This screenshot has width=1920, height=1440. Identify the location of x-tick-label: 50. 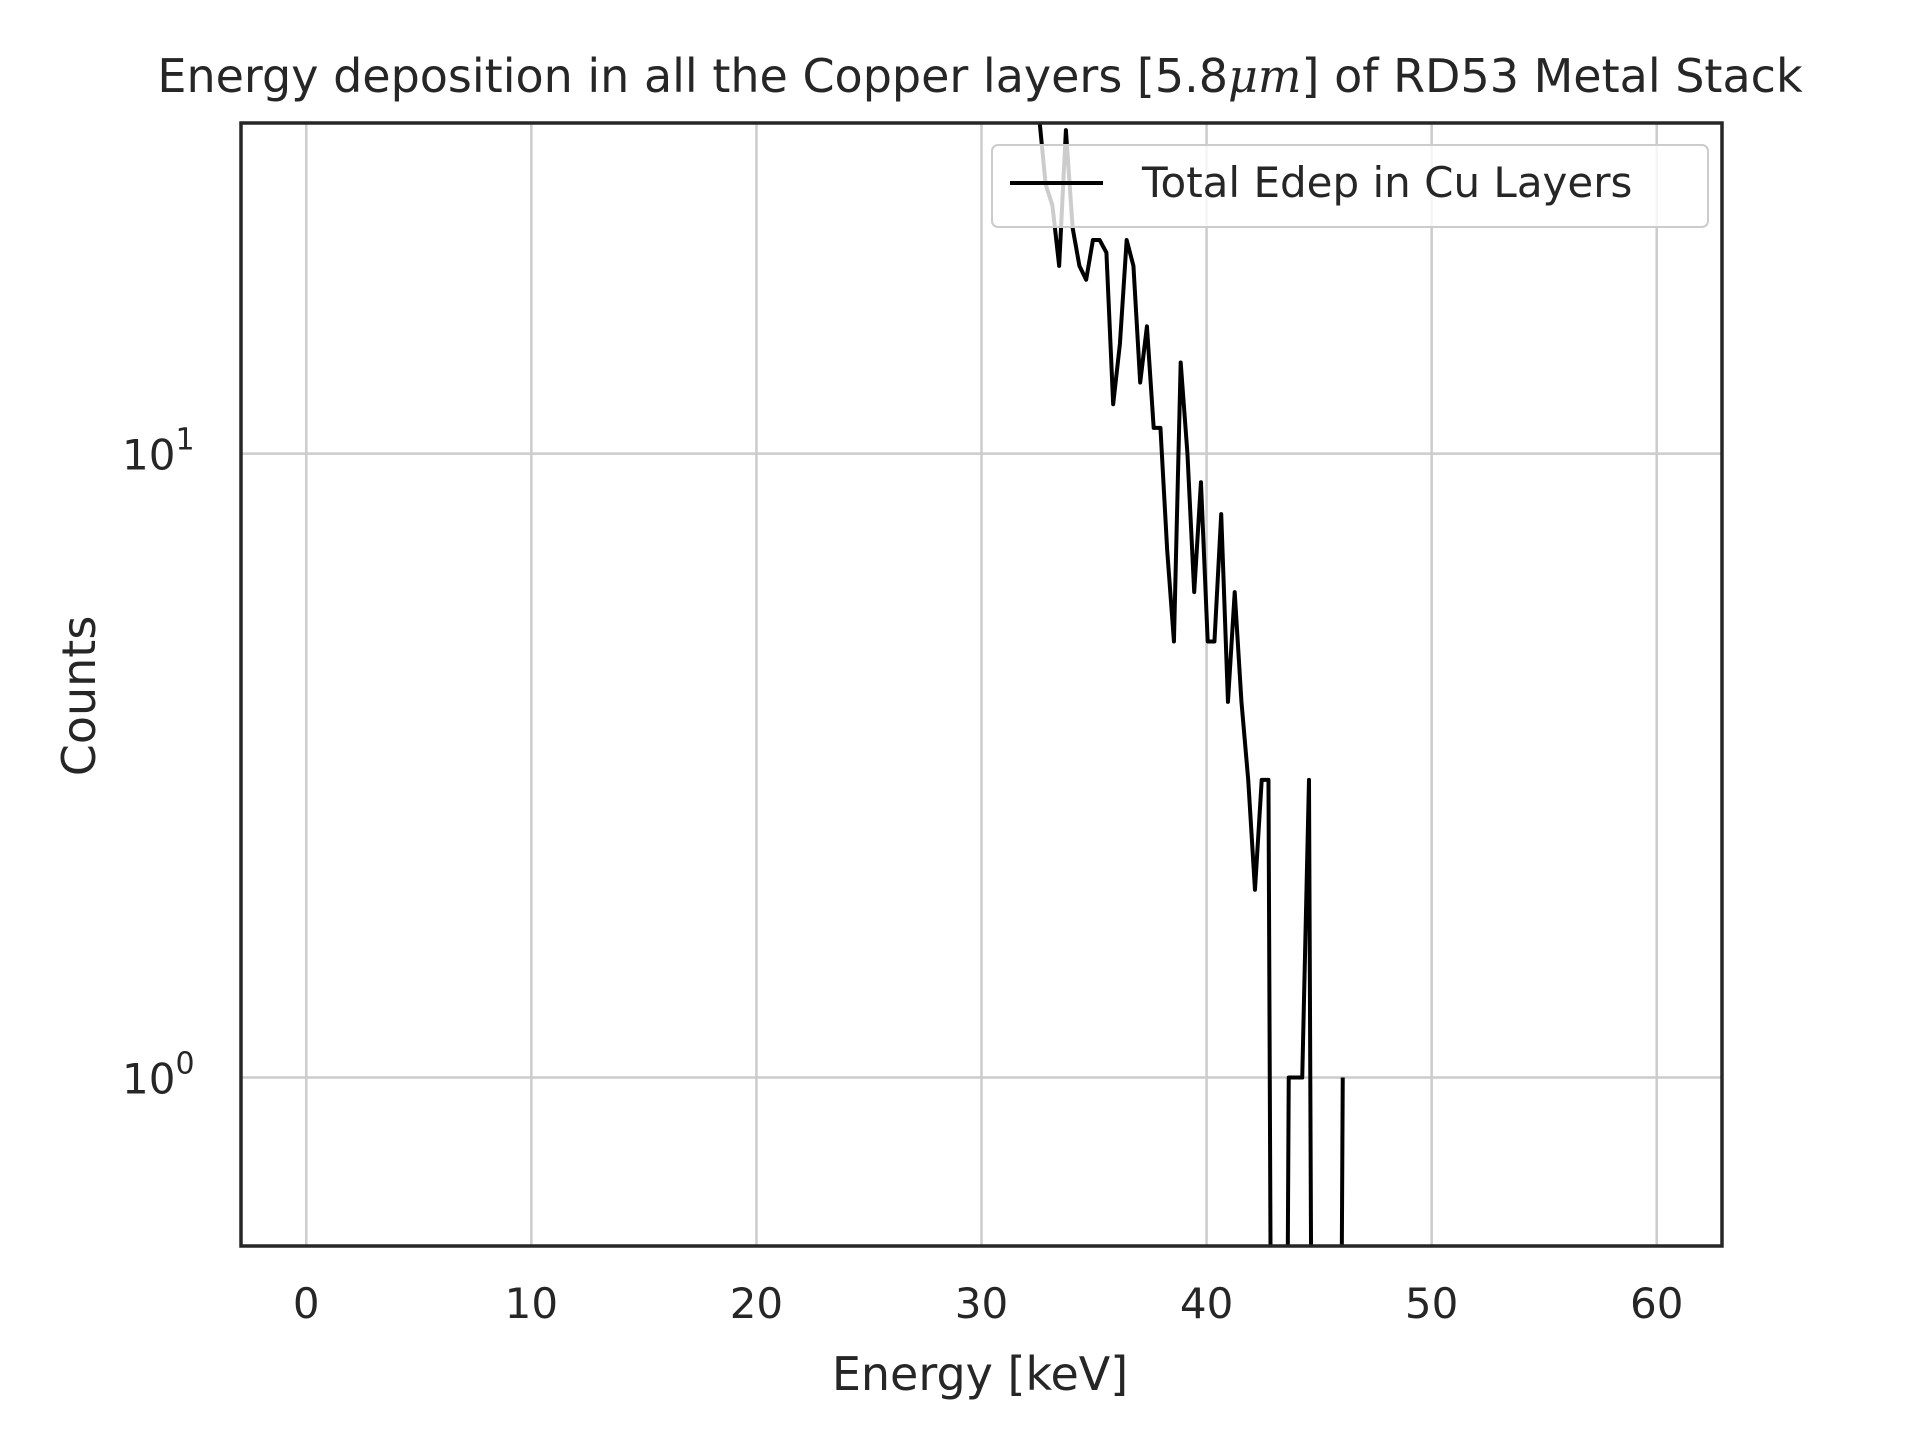
(1431, 1303).